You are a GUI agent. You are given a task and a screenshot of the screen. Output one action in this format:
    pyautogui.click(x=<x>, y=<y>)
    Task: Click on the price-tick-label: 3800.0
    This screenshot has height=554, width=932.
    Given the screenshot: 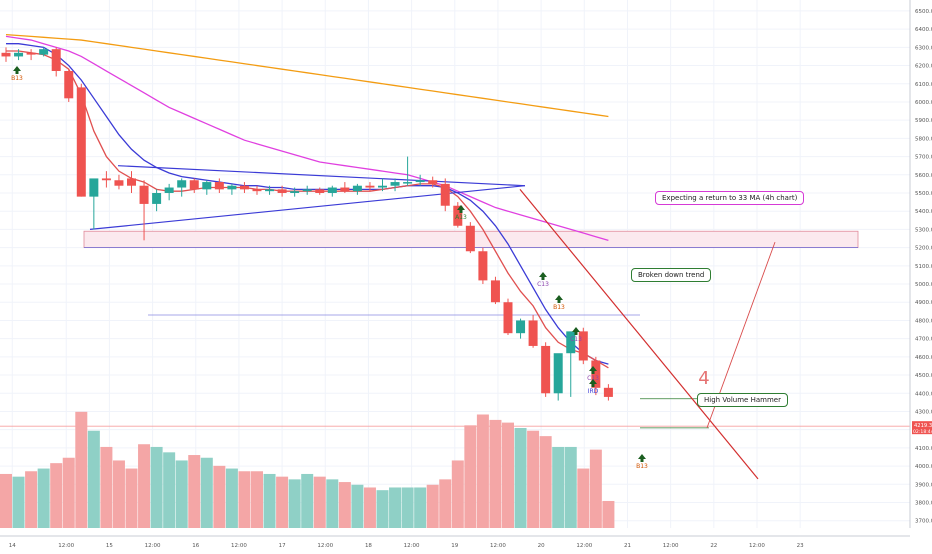 What is the action you would take?
    pyautogui.click(x=923, y=504)
    